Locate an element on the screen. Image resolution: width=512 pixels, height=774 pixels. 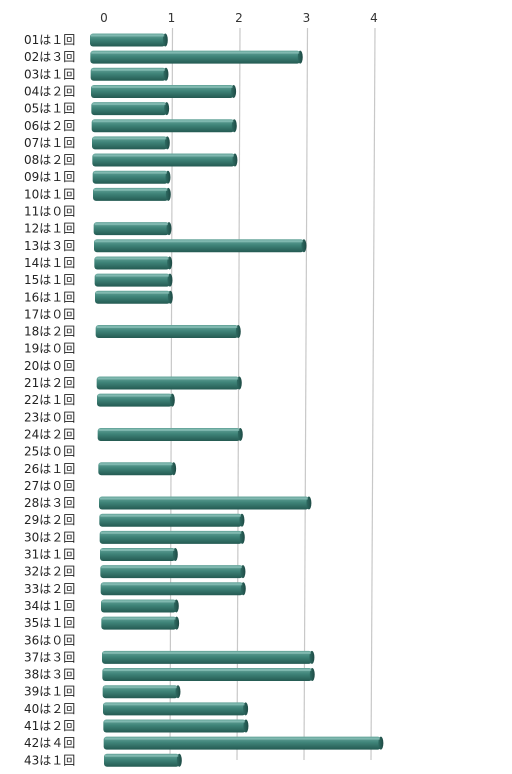
category-label: 43は１回 is located at coordinates (49, 760).